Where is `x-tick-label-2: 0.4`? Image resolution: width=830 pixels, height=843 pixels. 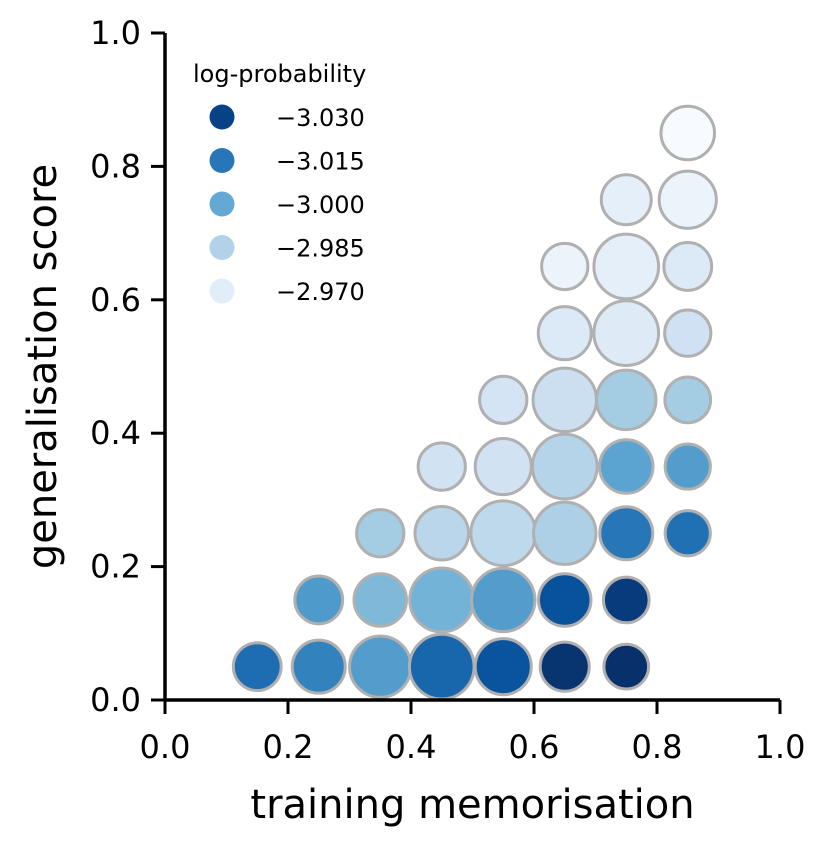 x-tick-label-2: 0.4 is located at coordinates (411, 747).